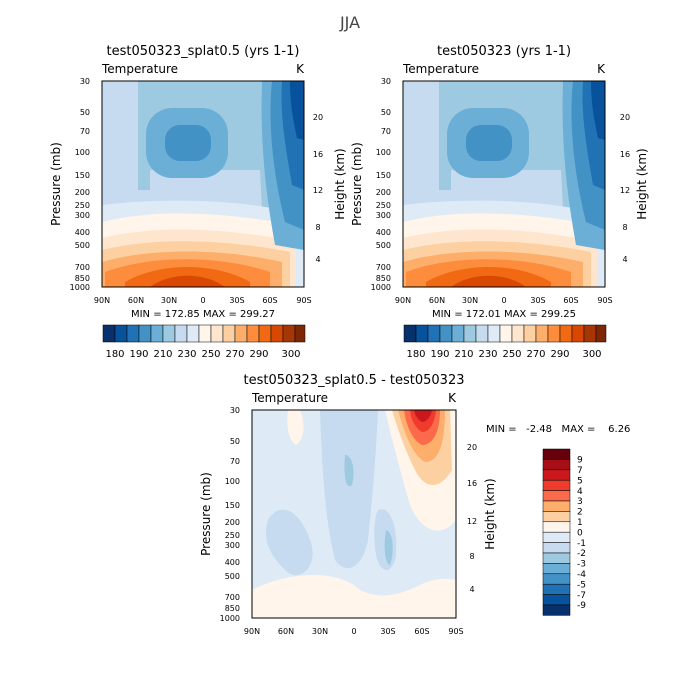 The height and width of the screenshot is (700, 700). I want to click on x-tick-label: 30N, so click(169, 300).